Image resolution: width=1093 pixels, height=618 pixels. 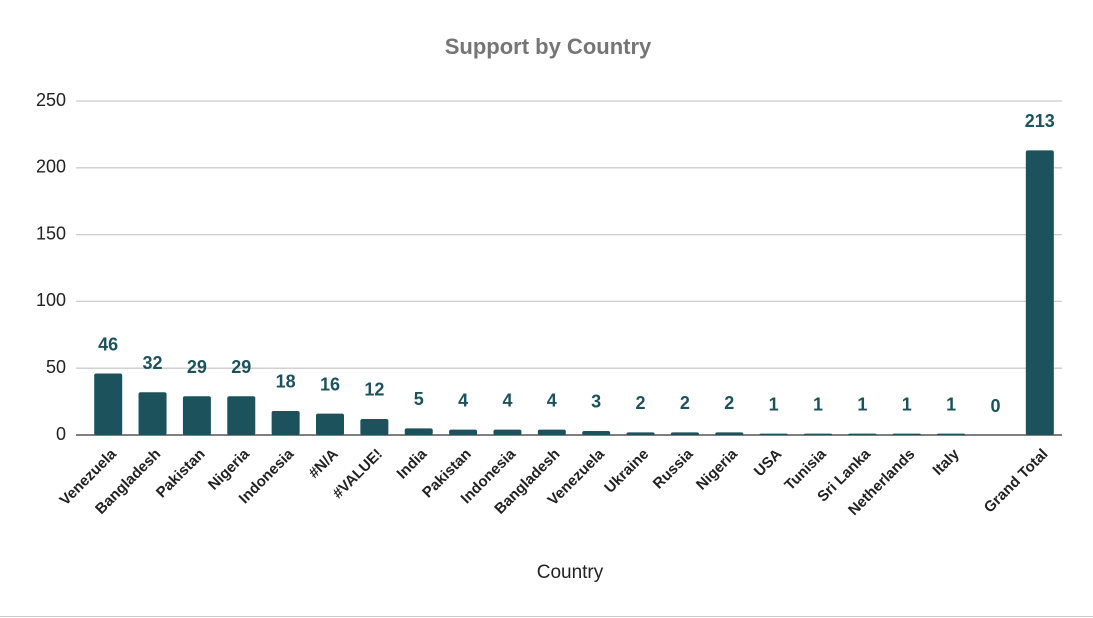 What do you see at coordinates (946, 462) in the screenshot?
I see `x-tick-label: Italy` at bounding box center [946, 462].